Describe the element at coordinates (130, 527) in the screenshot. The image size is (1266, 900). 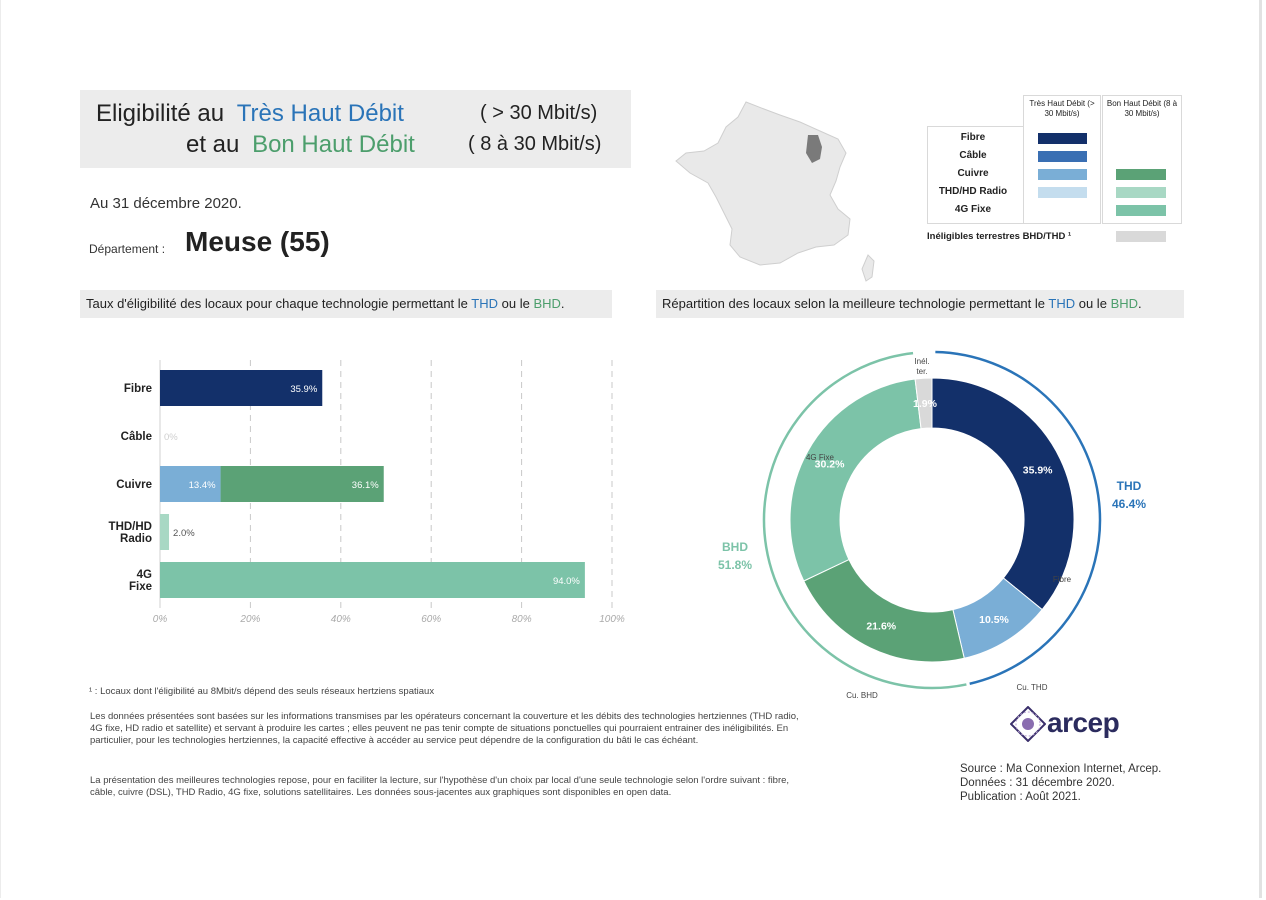
I see `category-label: THD/HD` at that location.